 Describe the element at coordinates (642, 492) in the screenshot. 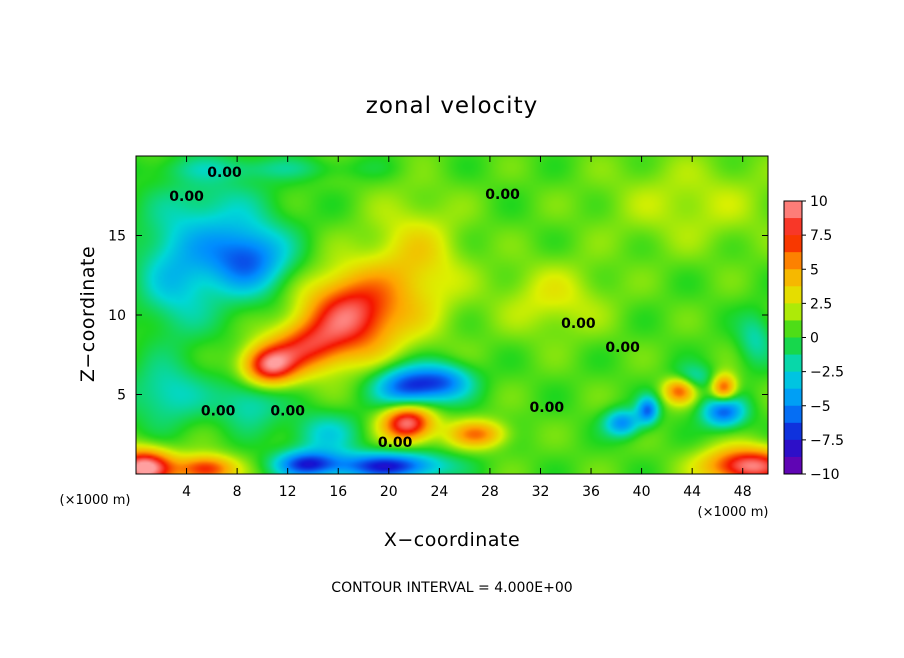

I see `x-tick-label: 40` at that location.